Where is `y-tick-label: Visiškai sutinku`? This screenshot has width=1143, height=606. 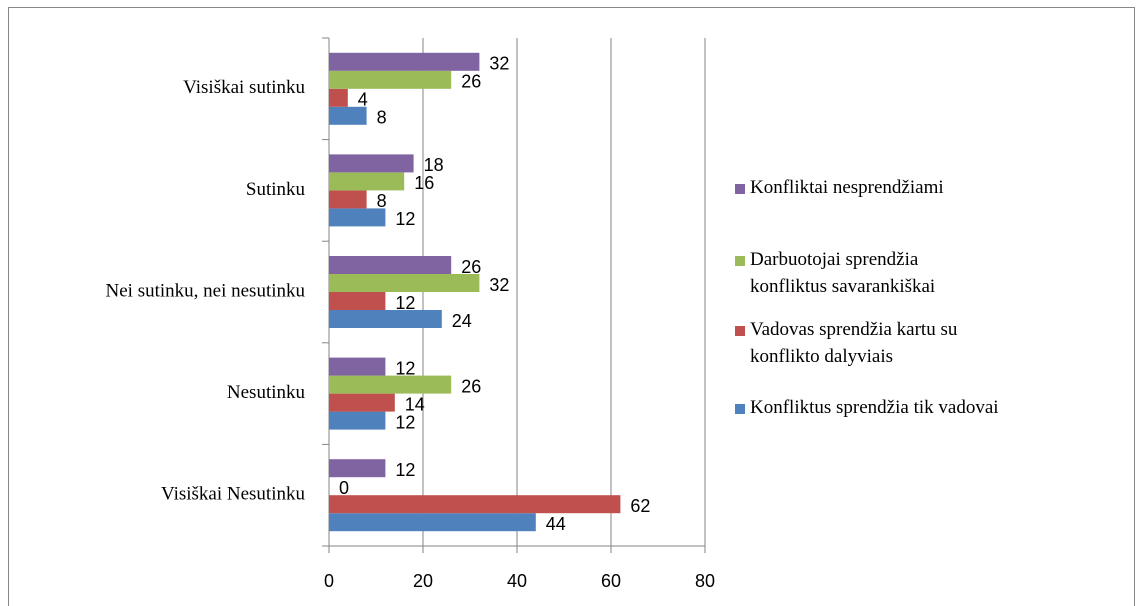
y-tick-label: Visiškai sutinku is located at coordinates (244, 87).